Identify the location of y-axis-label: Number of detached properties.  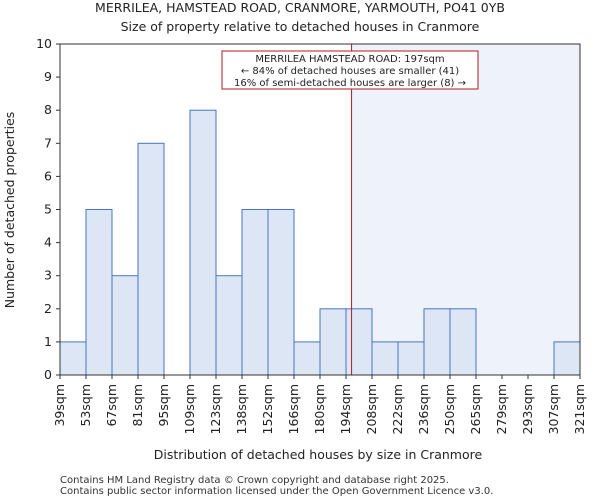
(9, 210).